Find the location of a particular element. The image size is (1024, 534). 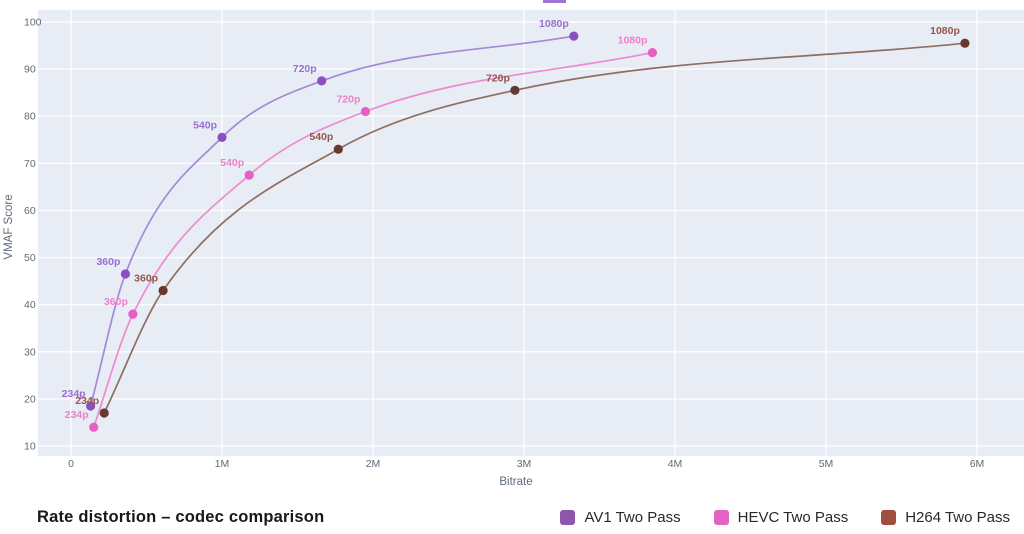

point-h264-two-pass-720p is located at coordinates (515, 90).